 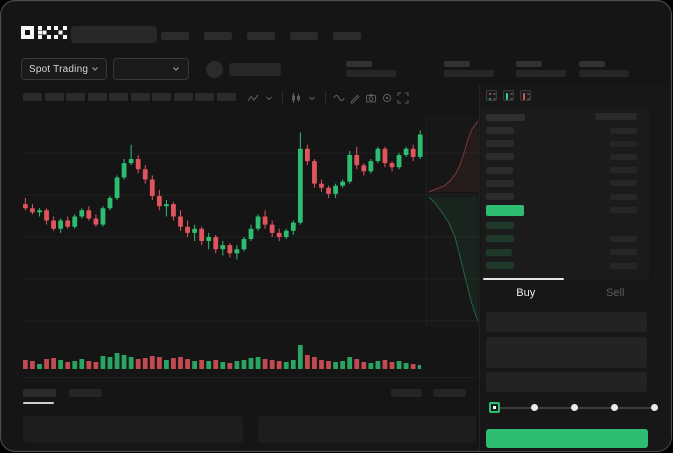 I want to click on buy-tab-indicator, so click(x=523, y=279).